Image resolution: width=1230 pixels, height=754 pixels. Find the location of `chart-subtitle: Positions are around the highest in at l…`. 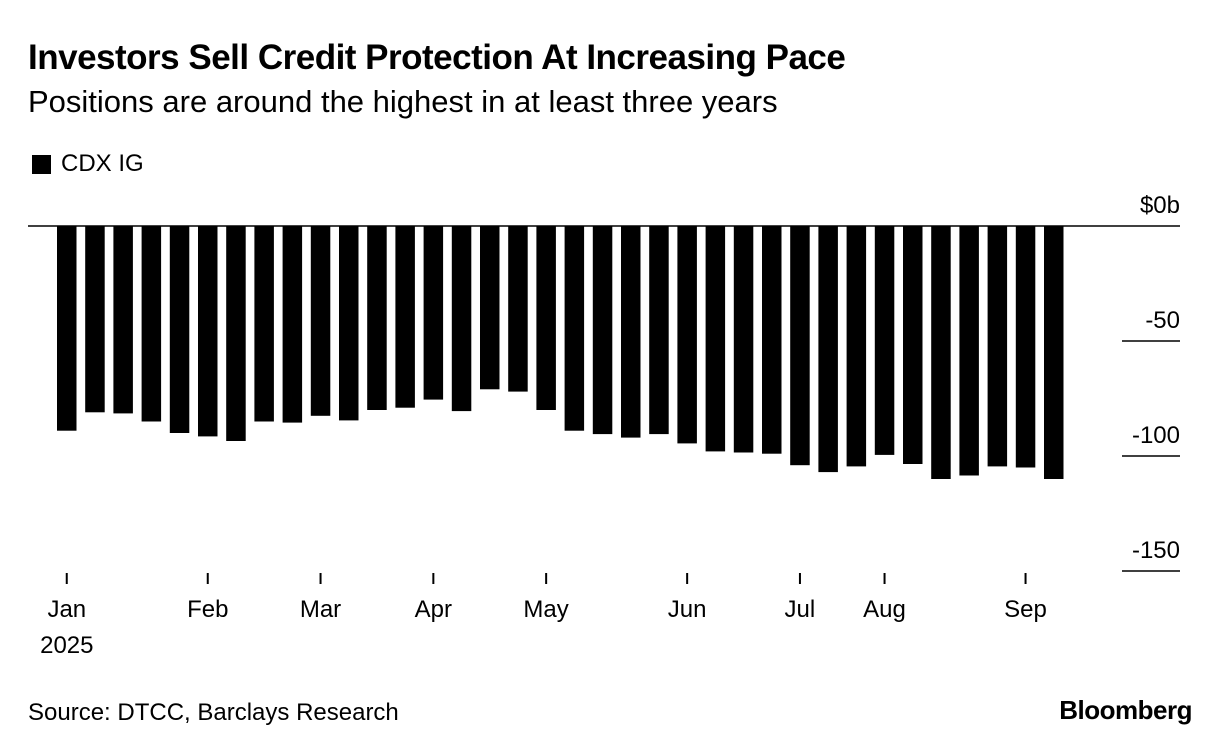

chart-subtitle: Positions are around the highest in at l… is located at coordinates (403, 101).